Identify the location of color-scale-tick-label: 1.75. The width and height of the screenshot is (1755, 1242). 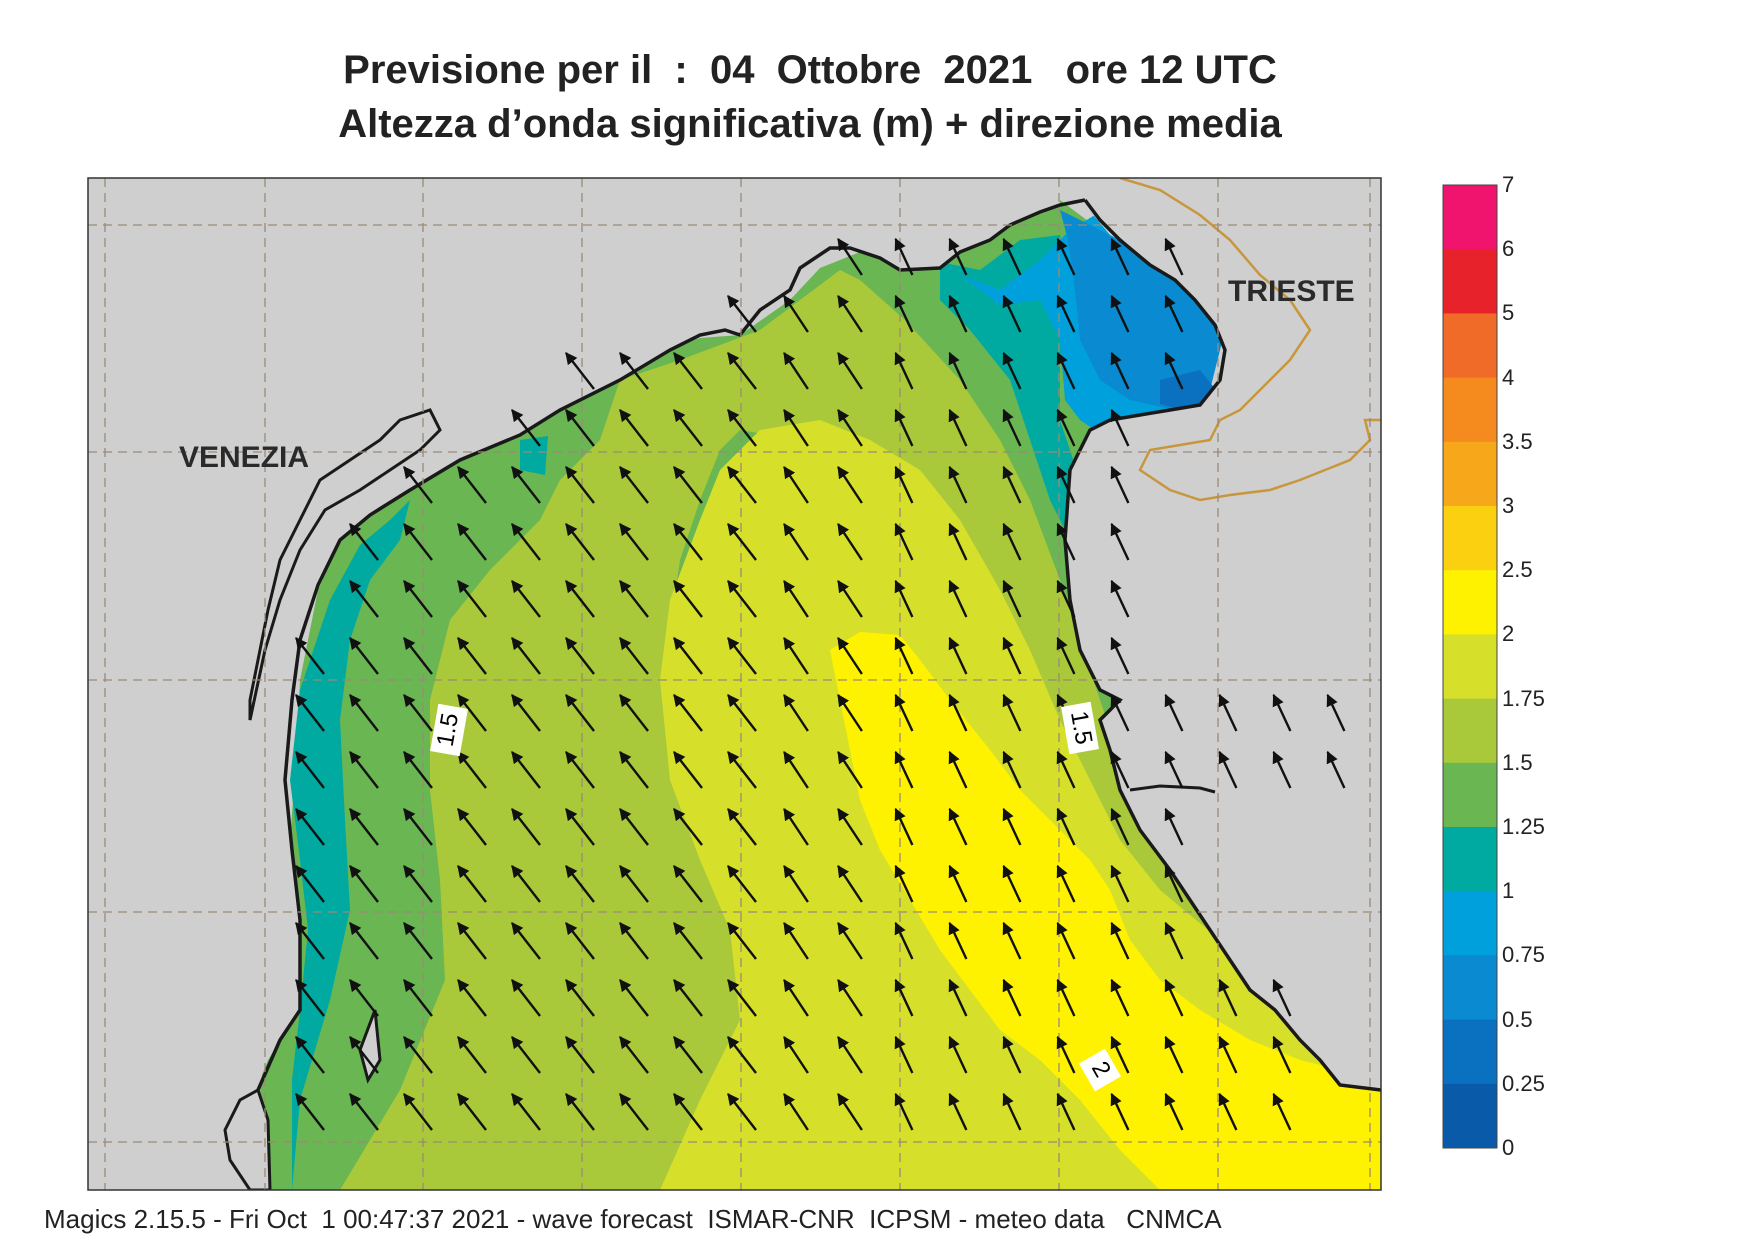
(1523, 698).